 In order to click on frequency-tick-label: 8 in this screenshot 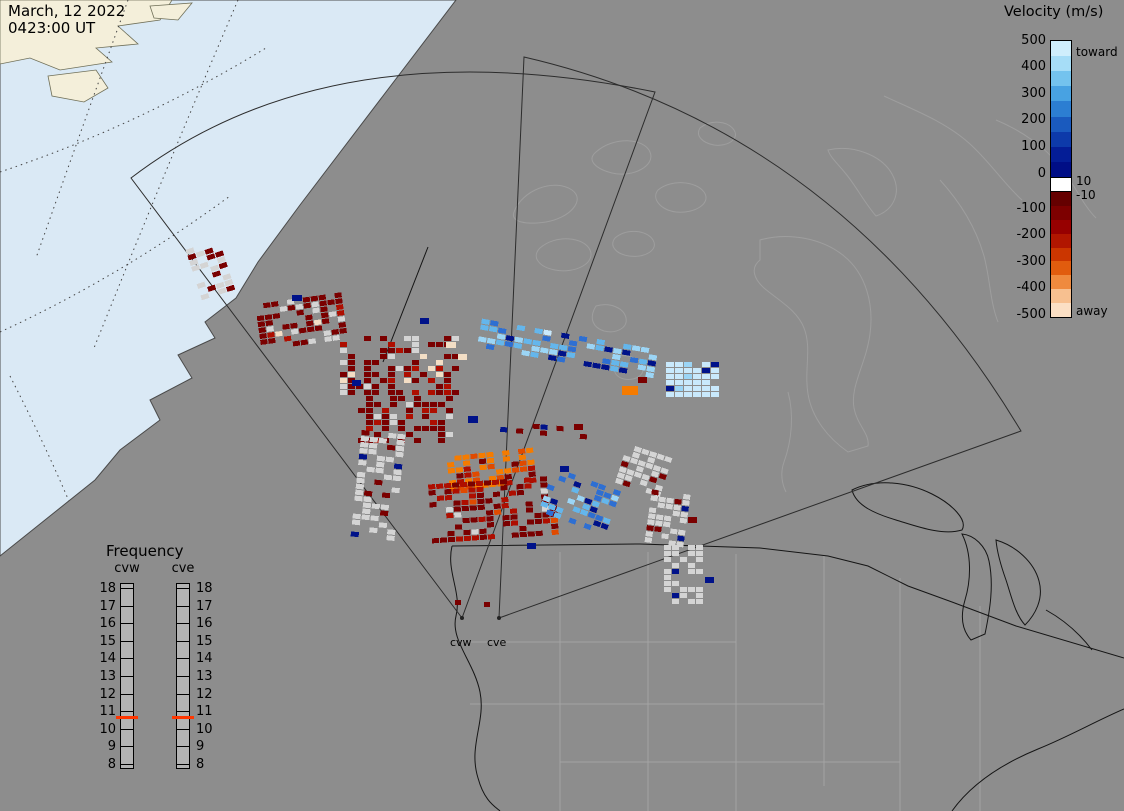, I will do `click(200, 764)`.